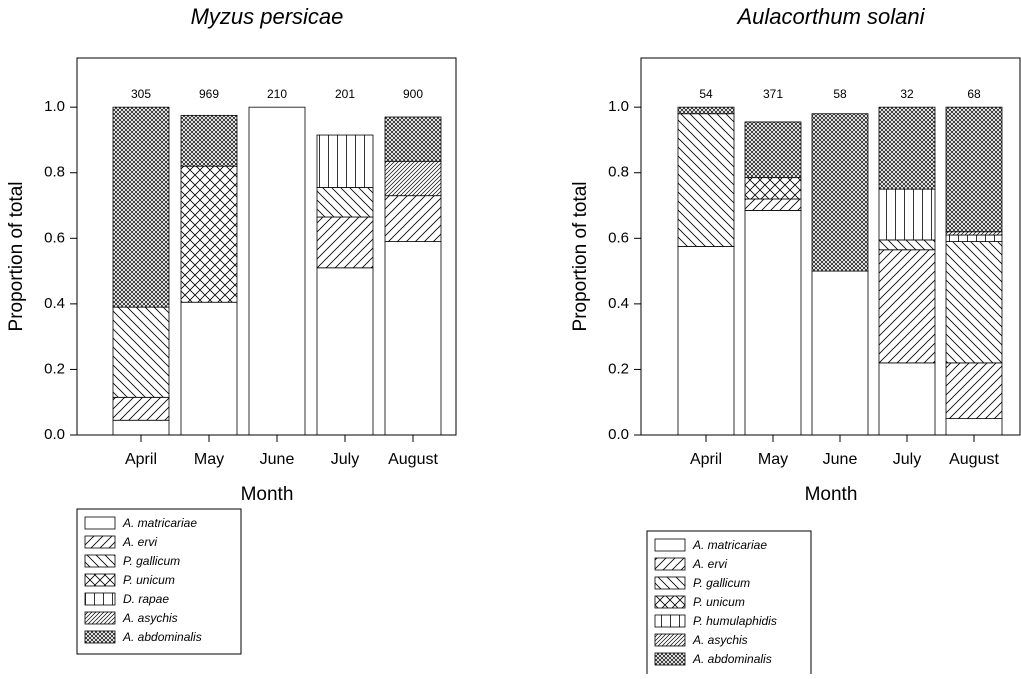  I want to click on bar-total: 54, so click(706, 94).